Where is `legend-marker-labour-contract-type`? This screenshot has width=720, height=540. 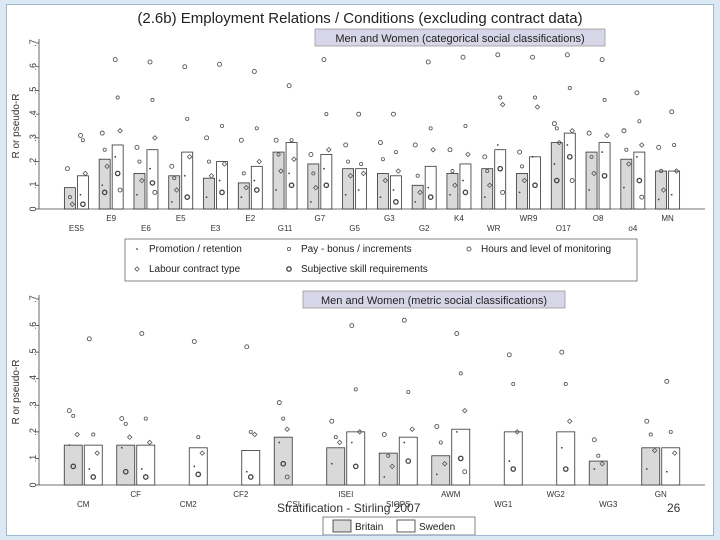
legend-marker-labour-contract-type is located at coordinates (137, 269).